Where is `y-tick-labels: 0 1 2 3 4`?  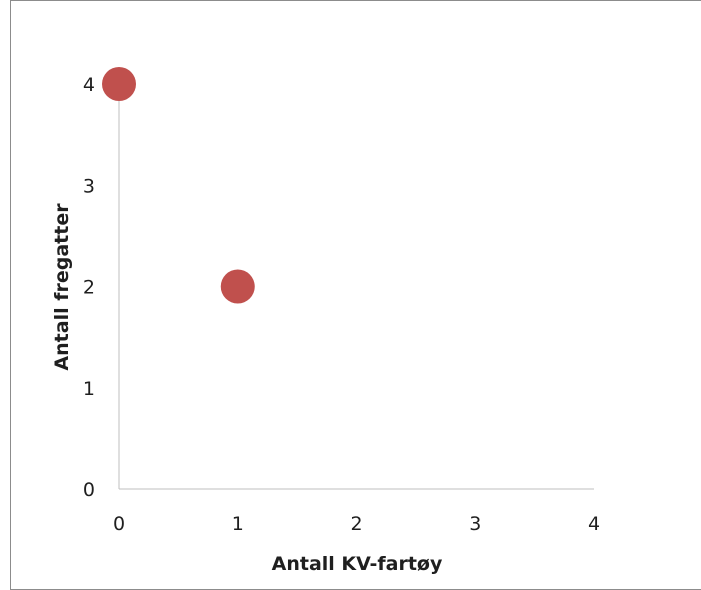
y-tick-labels: 0 1 2 3 4 is located at coordinates (89, 287).